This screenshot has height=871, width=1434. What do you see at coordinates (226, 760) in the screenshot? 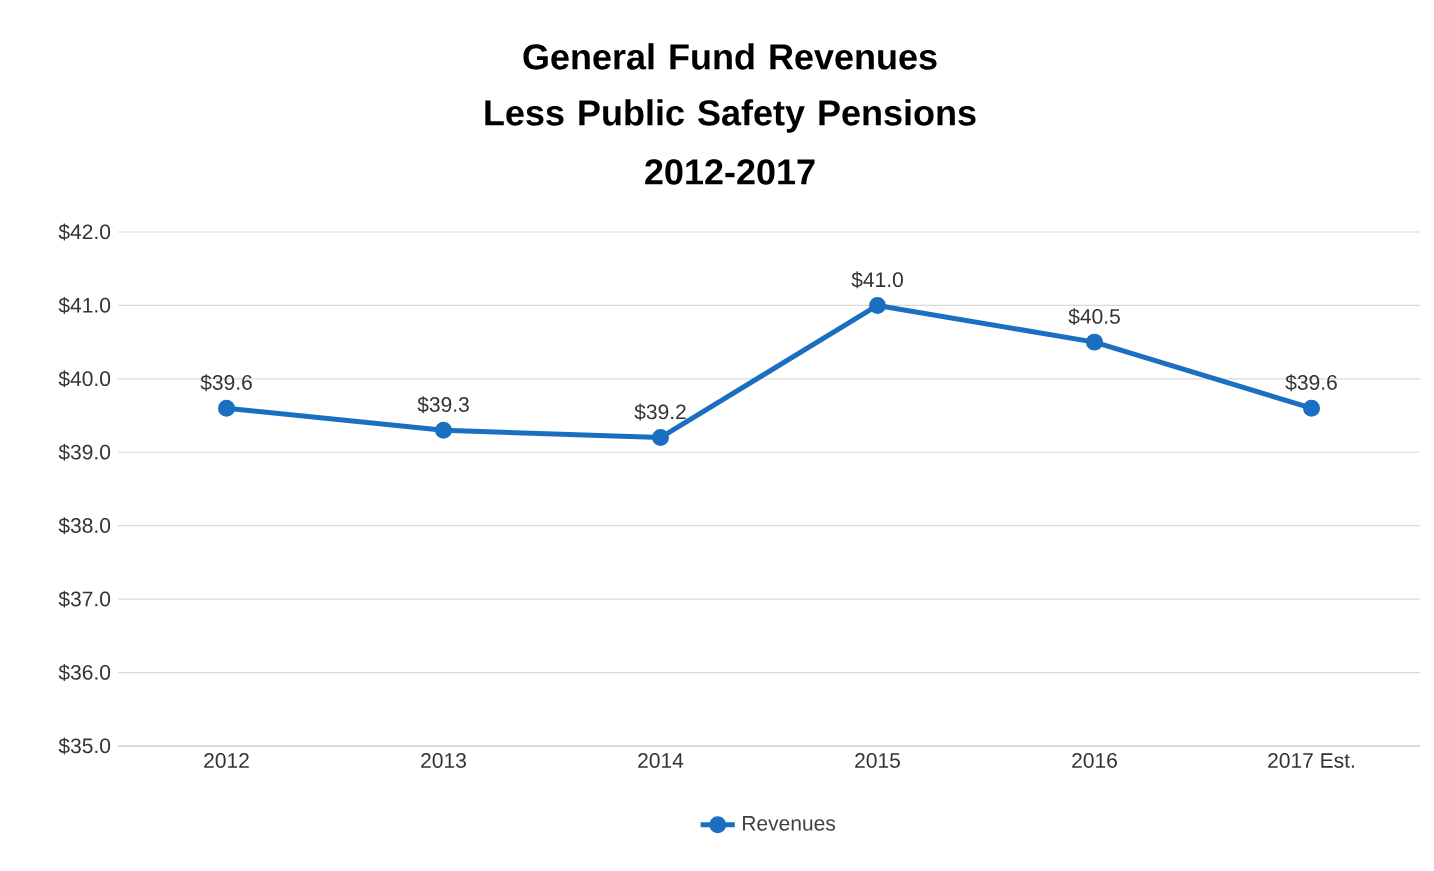
I see `x-tick-label: 2012` at bounding box center [226, 760].